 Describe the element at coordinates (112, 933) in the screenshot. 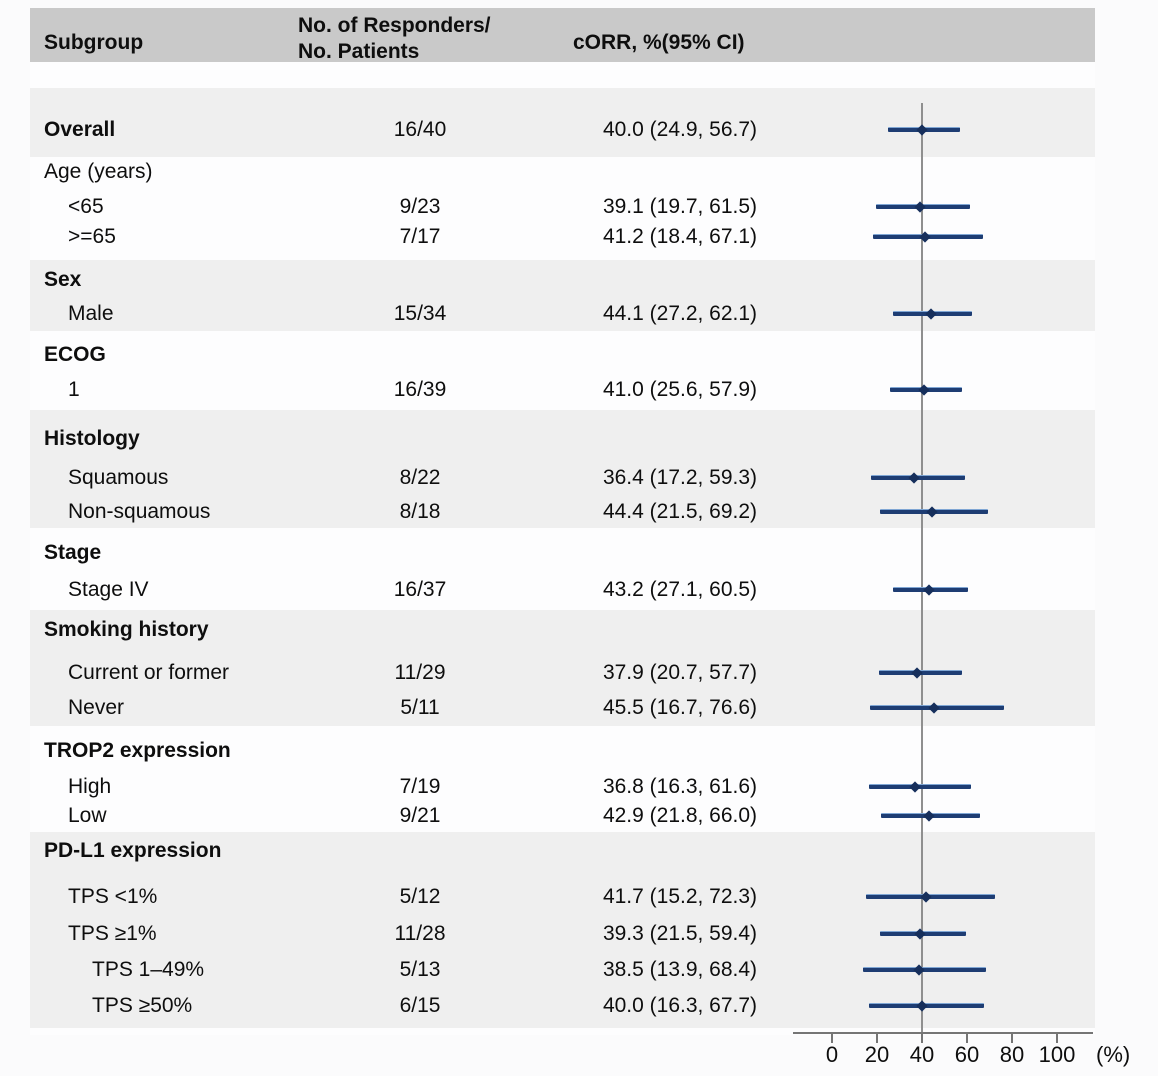

I see `row-label: TPS ≥1%` at that location.